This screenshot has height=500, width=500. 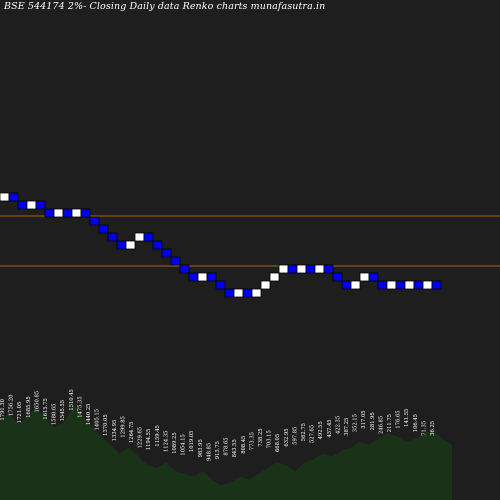 I want to click on price-label: 948.85, so click(x=209, y=452).